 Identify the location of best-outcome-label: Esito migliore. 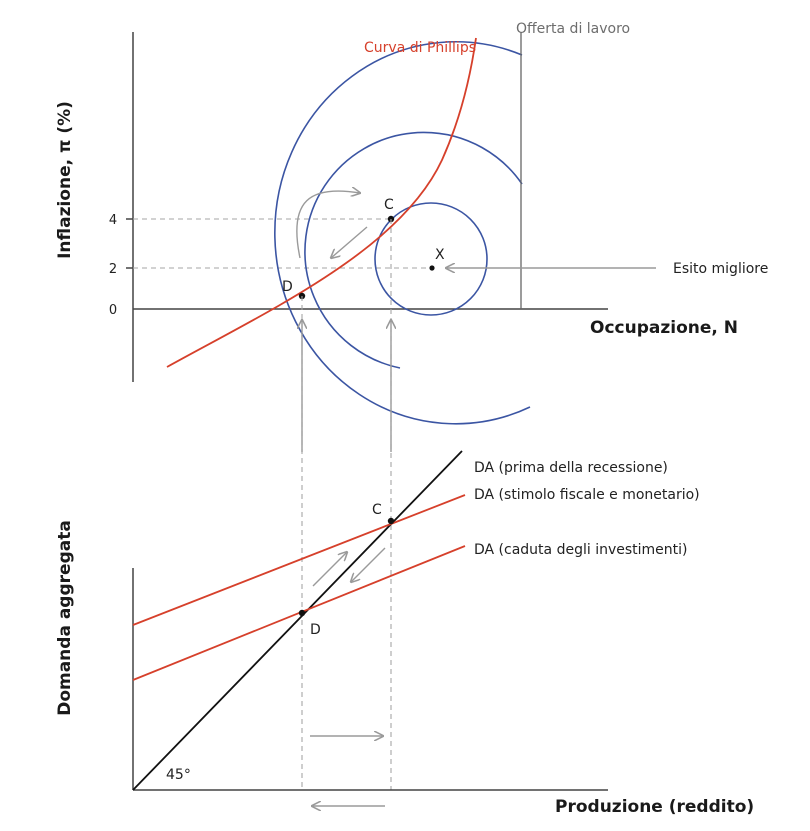
(720, 269).